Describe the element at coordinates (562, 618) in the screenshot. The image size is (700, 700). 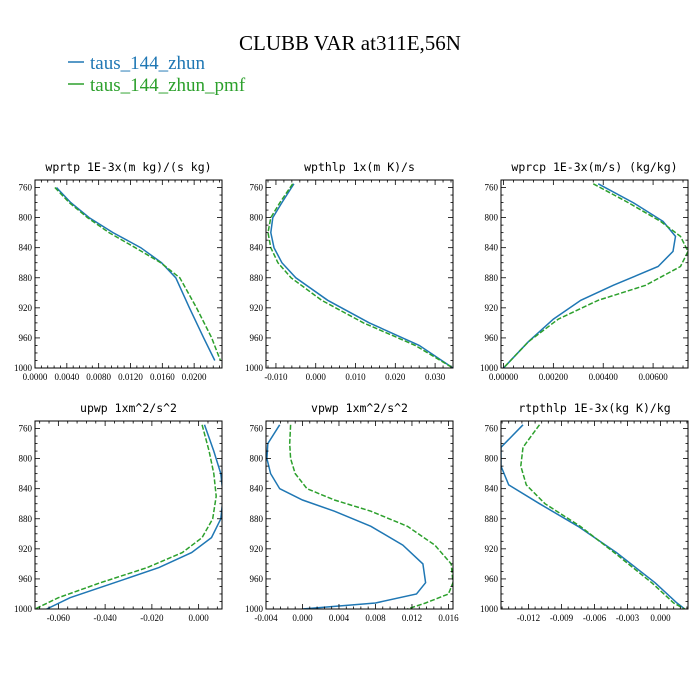
I see `panel-6-xtick-label: -0.009` at that location.